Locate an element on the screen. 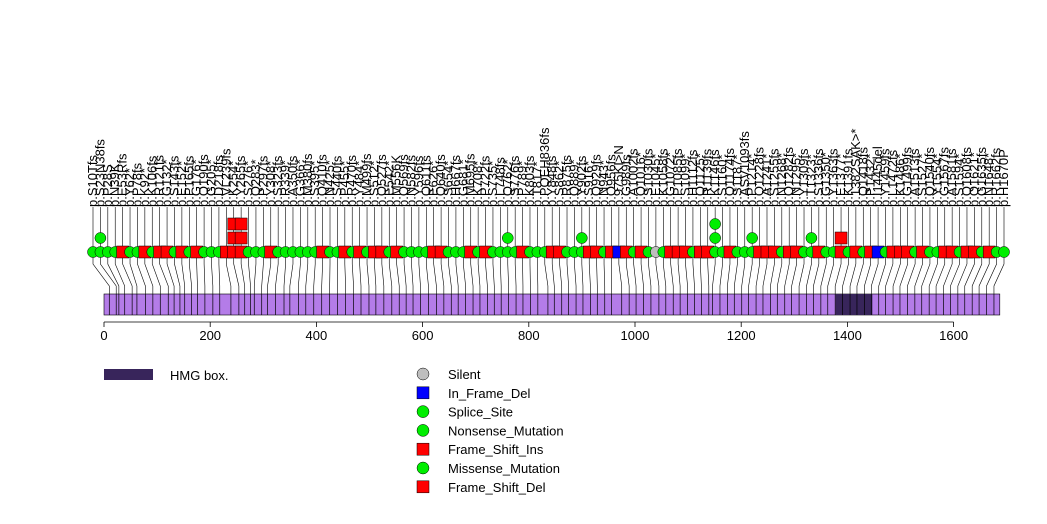 The image size is (1047, 524). mutation-label: p.A350fs is located at coordinates (292, 181).